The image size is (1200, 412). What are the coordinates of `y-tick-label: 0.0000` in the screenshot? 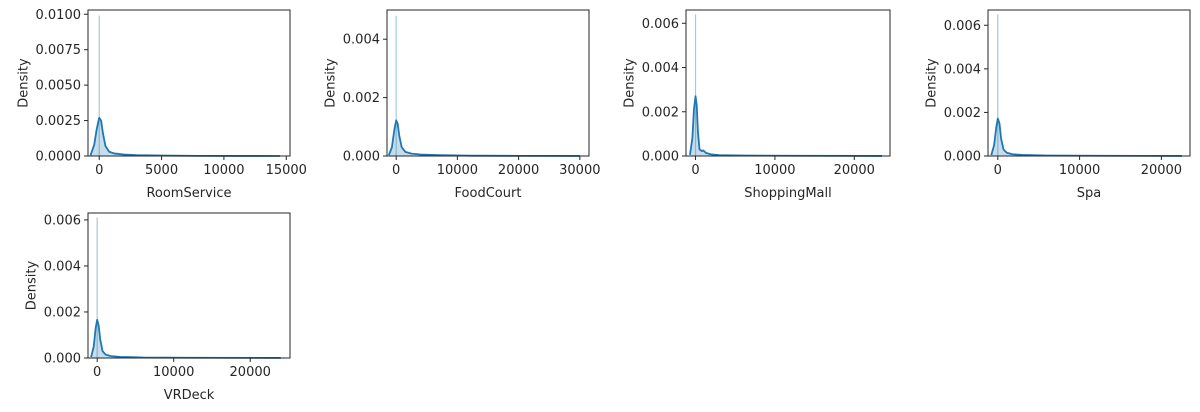 It's located at (59, 157).